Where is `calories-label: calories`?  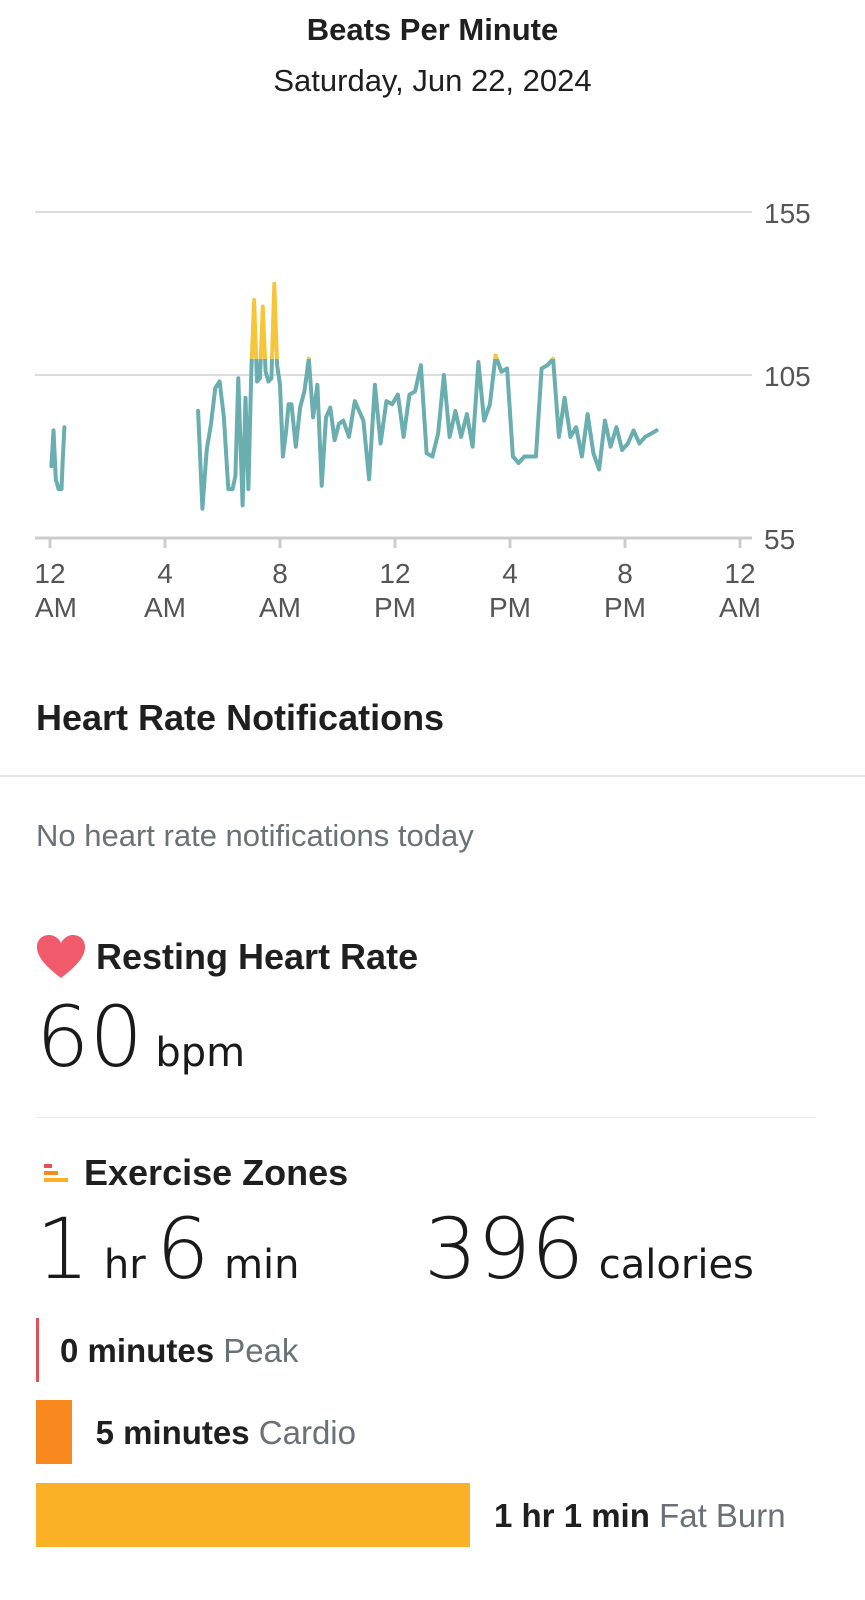 calories-label: calories is located at coordinates (676, 1265).